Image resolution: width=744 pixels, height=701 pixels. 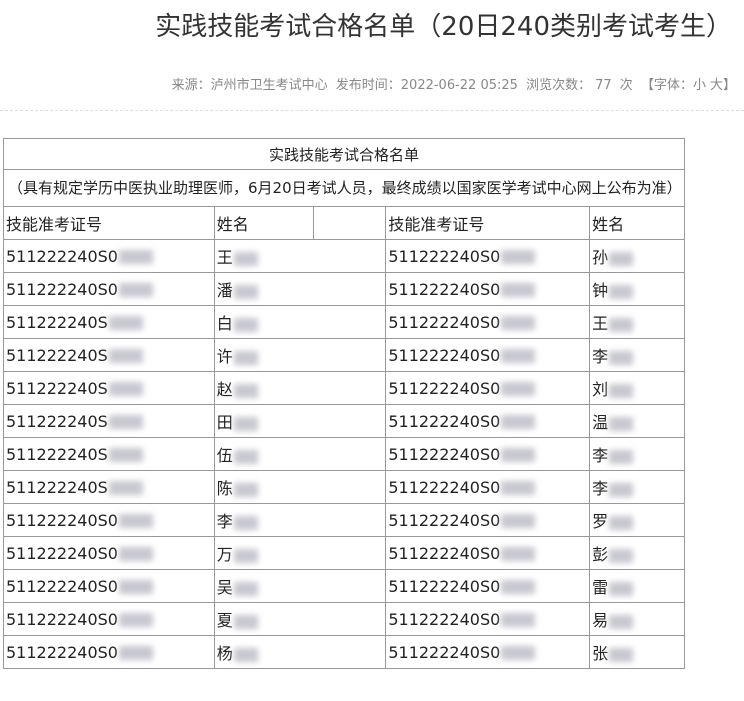 I want to click on font-open: 【字体：, so click(x=666, y=85).